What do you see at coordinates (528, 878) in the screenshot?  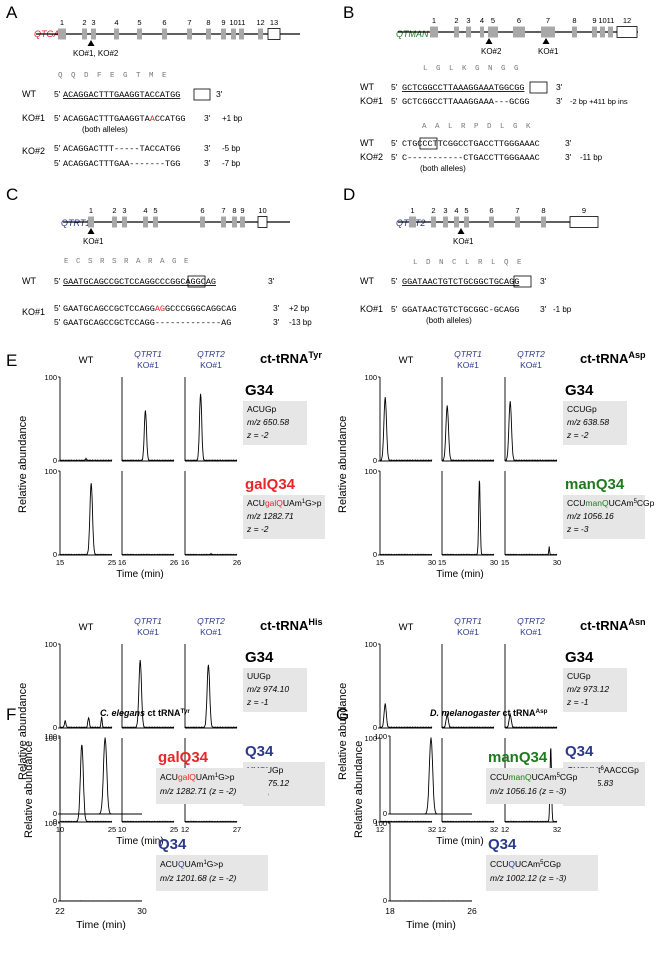 I see `bottom-mz: m/z 1002.12 (z = -3)` at bounding box center [528, 878].